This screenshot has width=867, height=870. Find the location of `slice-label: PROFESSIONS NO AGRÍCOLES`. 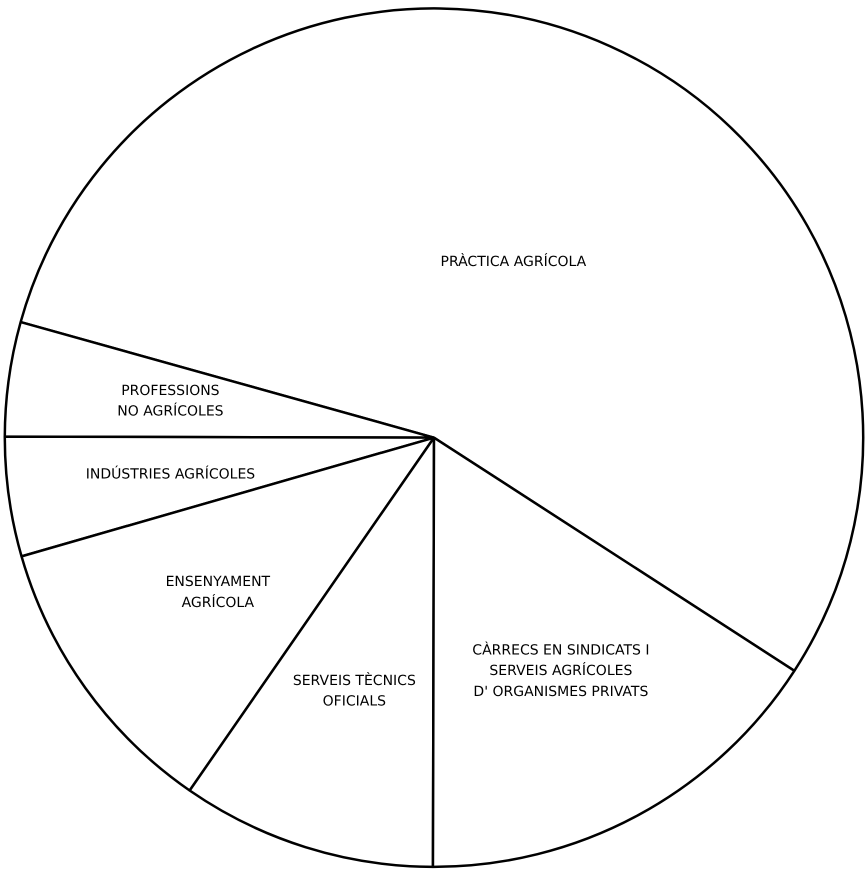

slice-label: PROFESSIONS NO AGRÍCOLES is located at coordinates (170, 401).